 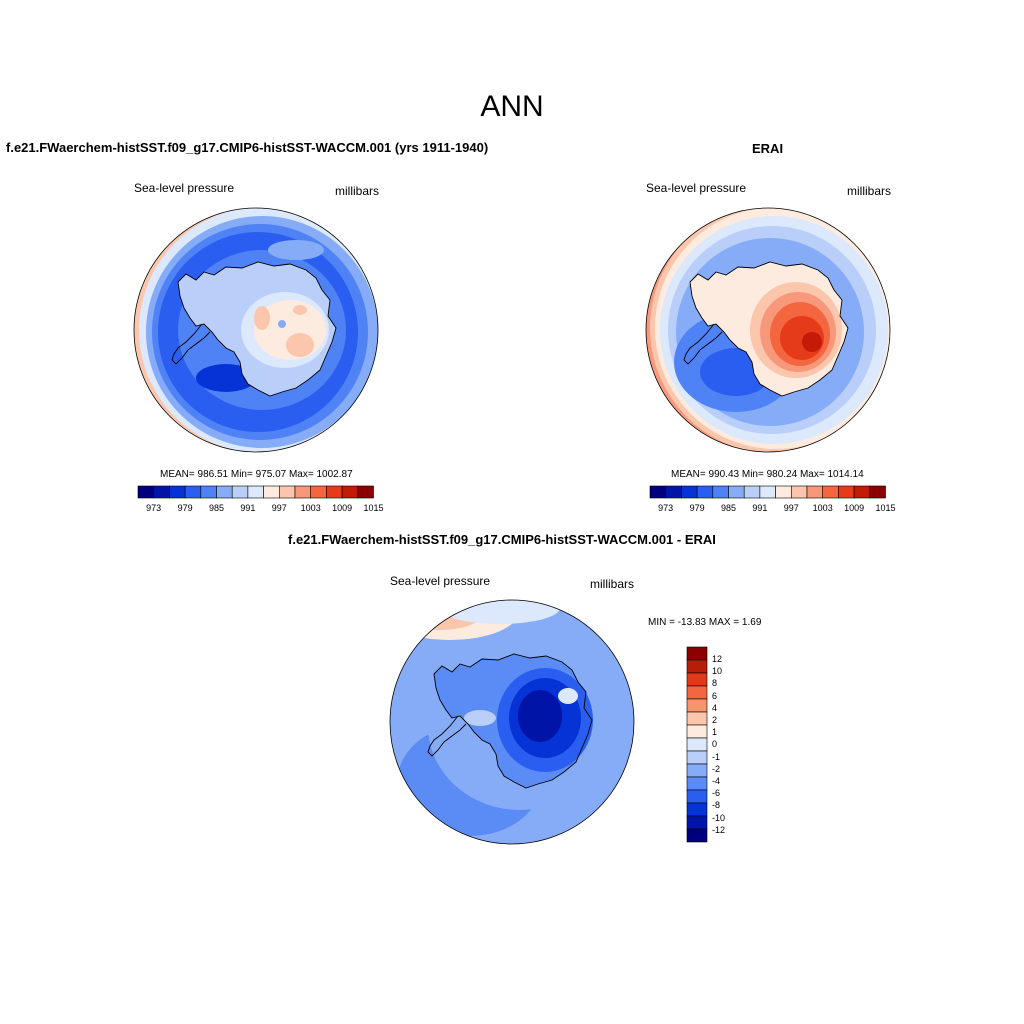 What do you see at coordinates (440, 581) in the screenshot?
I see `variable-label-diff: Sea-level pressure` at bounding box center [440, 581].